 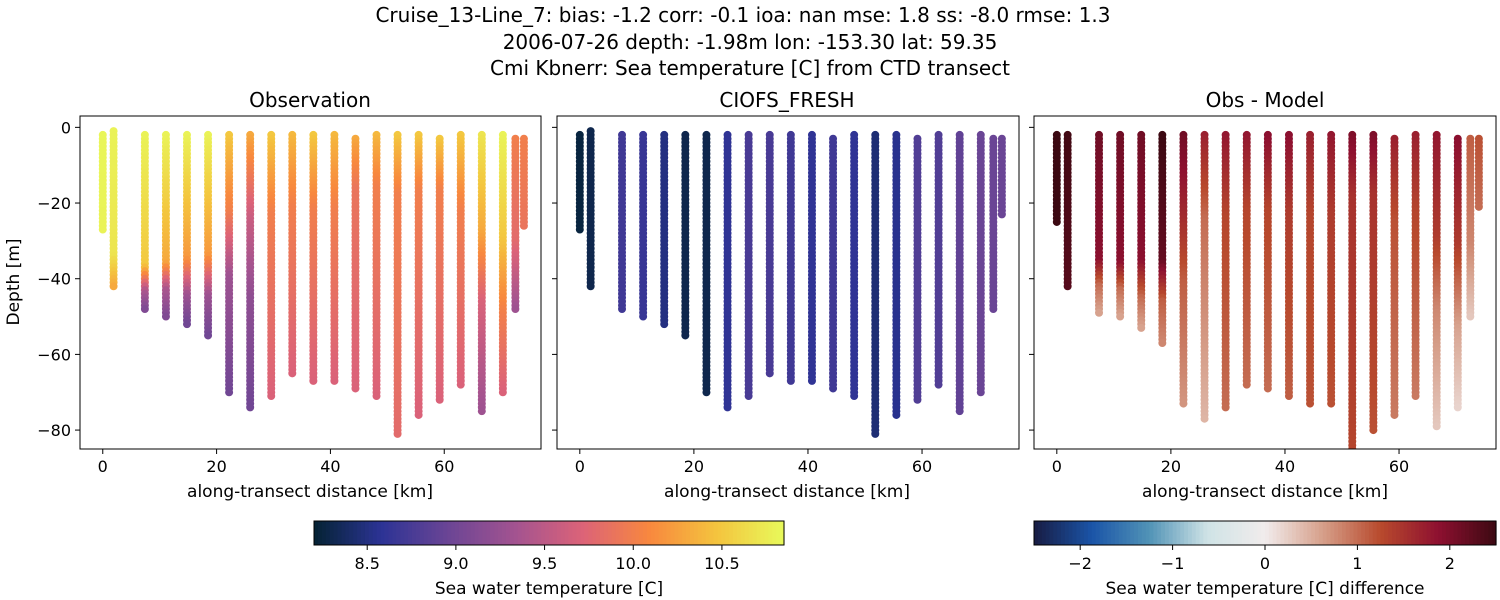 What do you see at coordinates (1357, 563) in the screenshot?
I see `colorbar-tick-label: 1` at bounding box center [1357, 563].